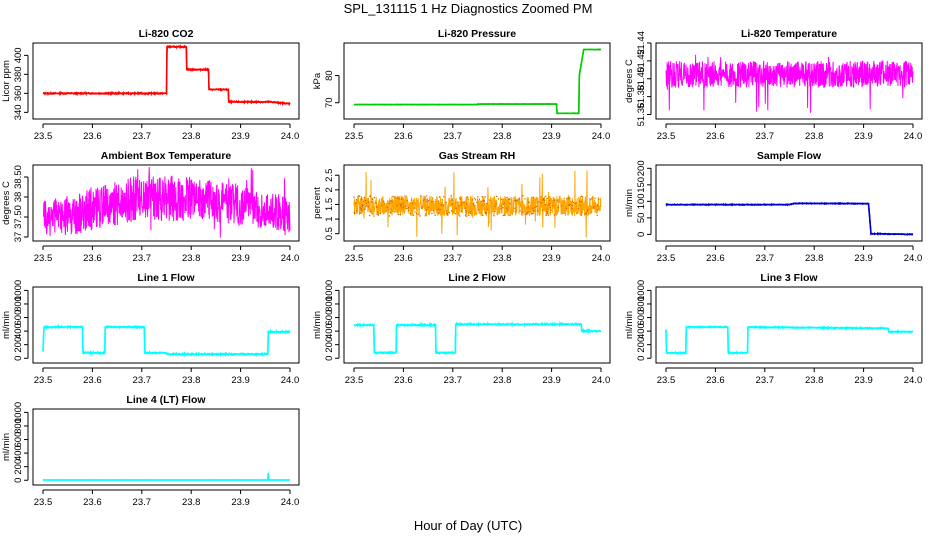 The height and width of the screenshot is (540, 936). Describe the element at coordinates (477, 156) in the screenshot. I see `panel-title: Gas Stream RH` at that location.